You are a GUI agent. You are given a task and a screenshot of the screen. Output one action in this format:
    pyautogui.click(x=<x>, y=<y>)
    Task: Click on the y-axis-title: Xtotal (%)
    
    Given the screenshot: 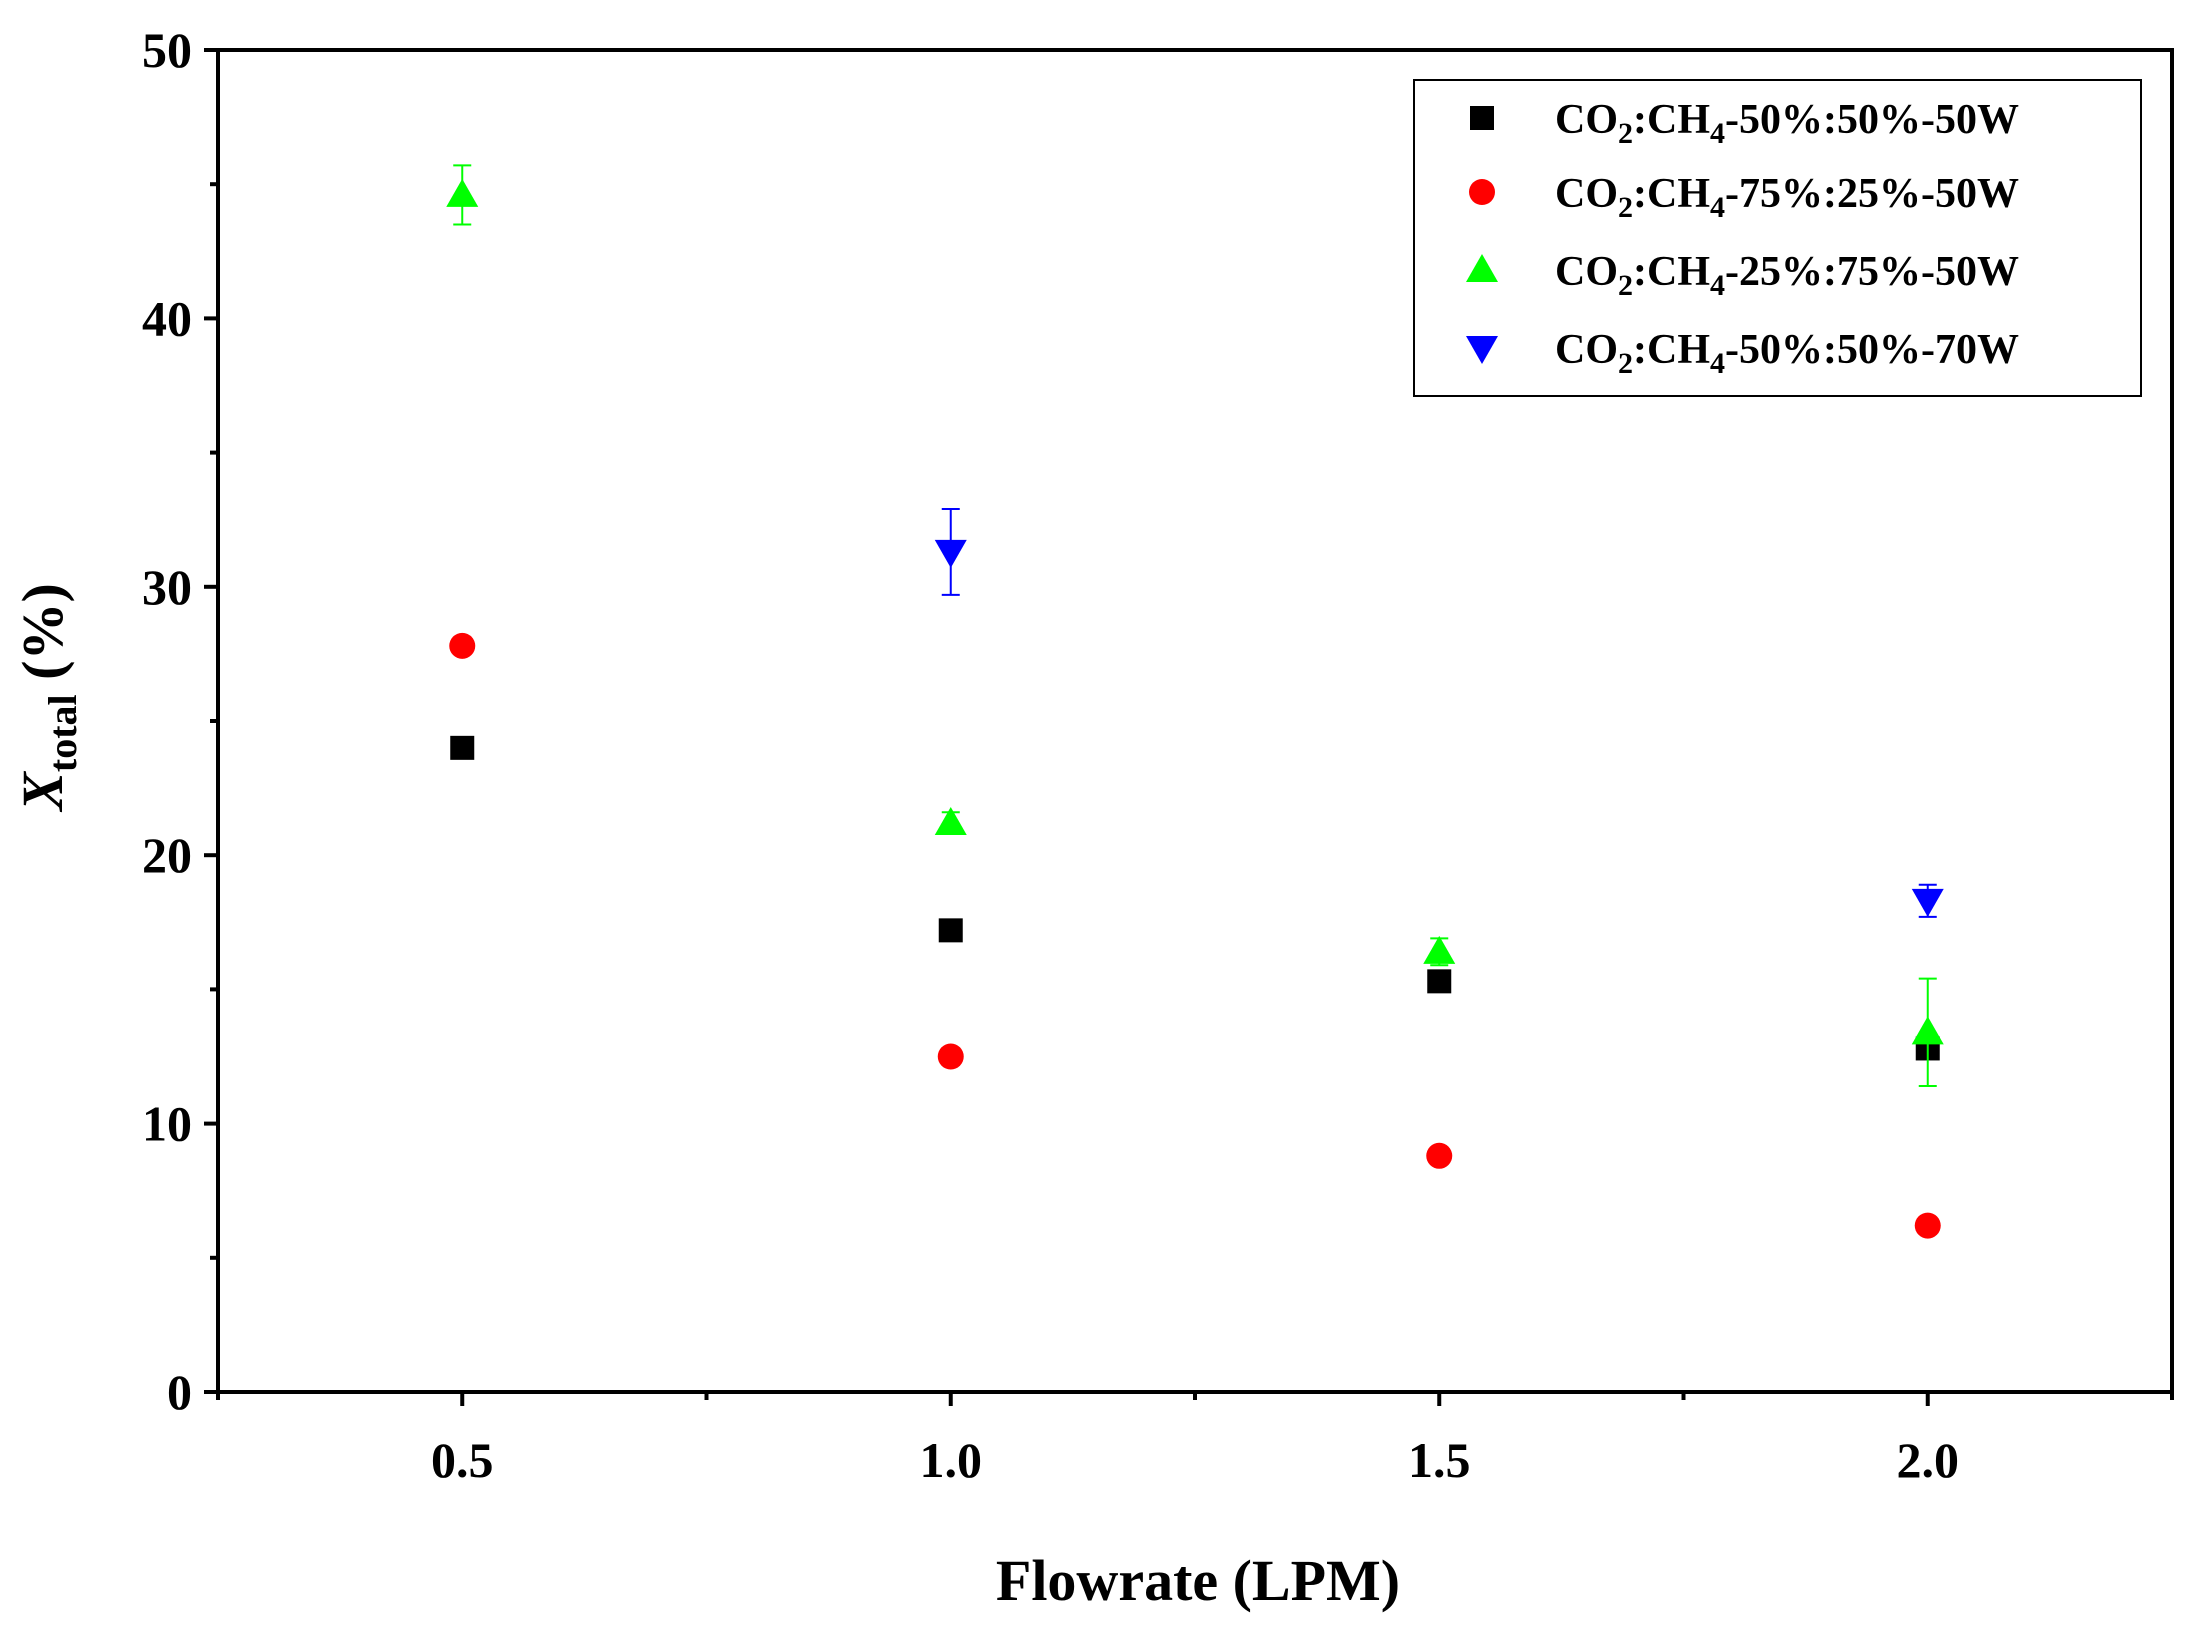 What is the action you would take?
    pyautogui.click(x=47, y=698)
    